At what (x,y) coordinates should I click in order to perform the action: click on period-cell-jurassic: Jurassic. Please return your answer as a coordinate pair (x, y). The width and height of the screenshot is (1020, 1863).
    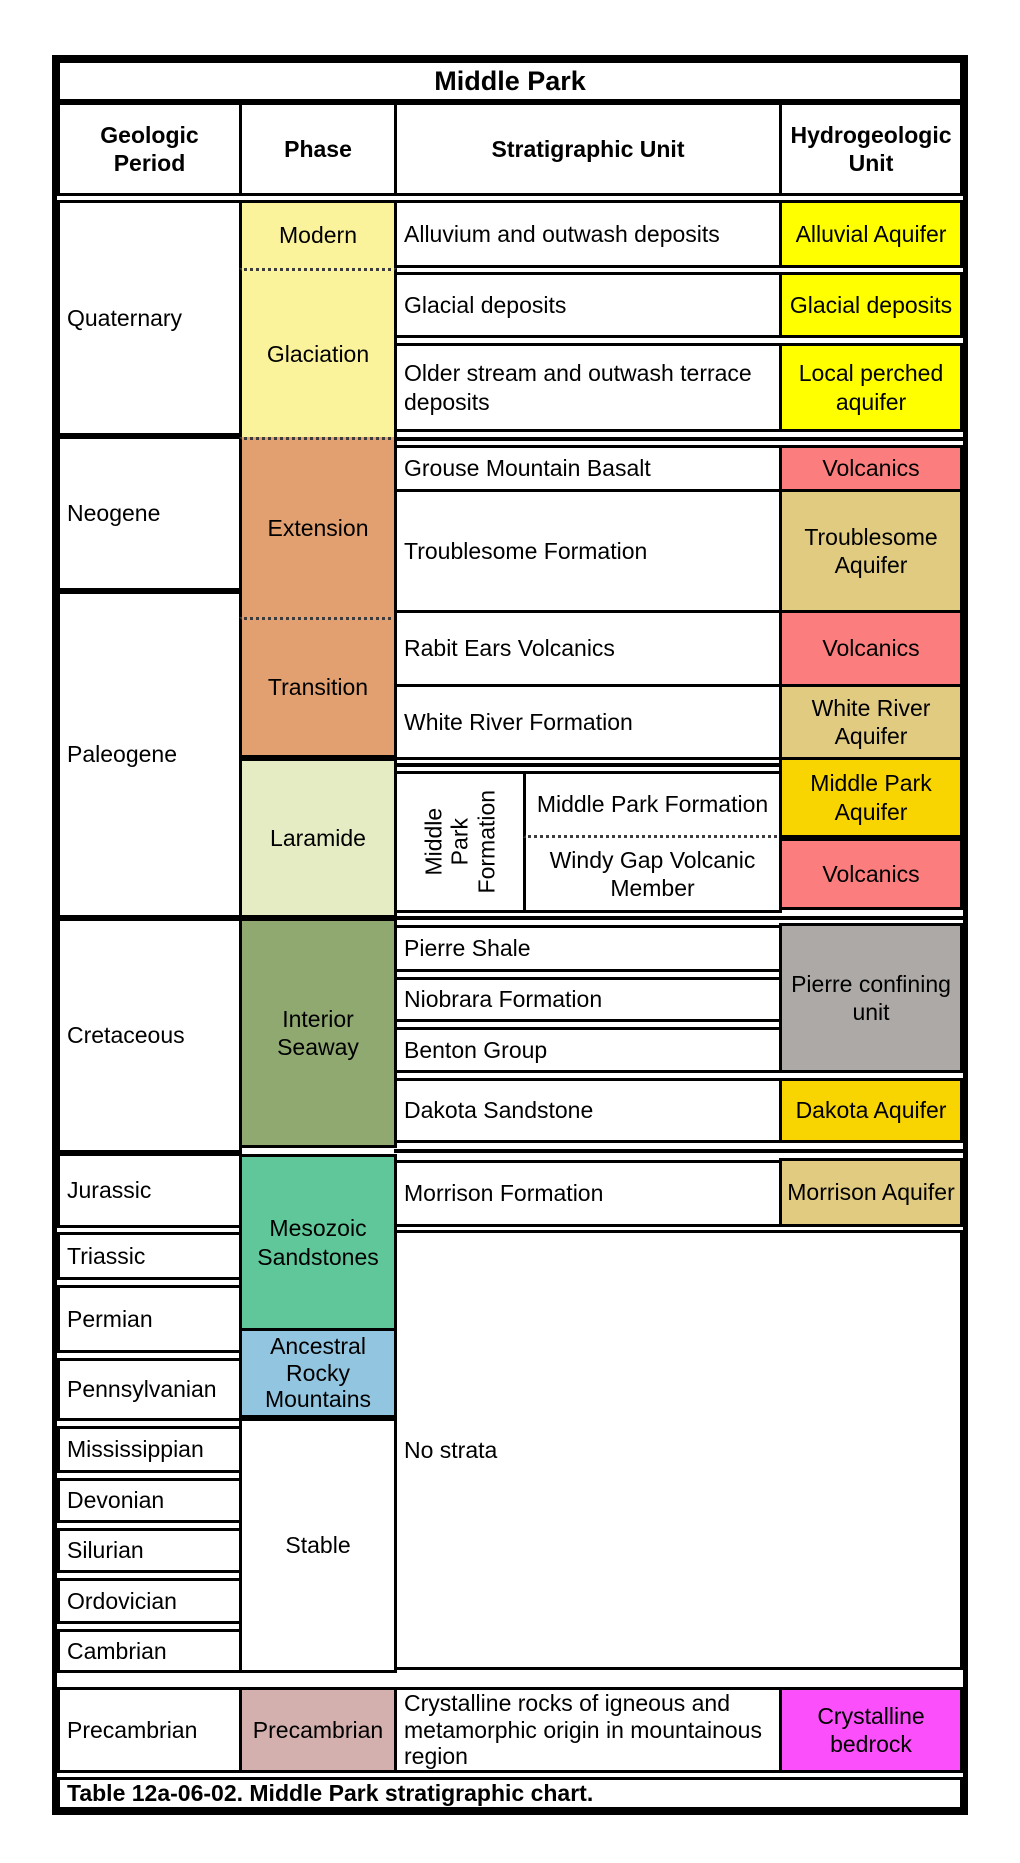
    Looking at the image, I should click on (149, 1190).